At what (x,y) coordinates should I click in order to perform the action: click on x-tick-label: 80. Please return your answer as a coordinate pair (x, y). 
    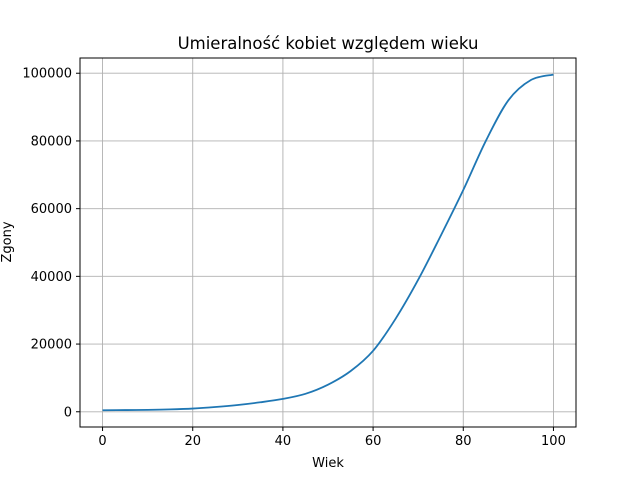
    Looking at the image, I should click on (463, 441).